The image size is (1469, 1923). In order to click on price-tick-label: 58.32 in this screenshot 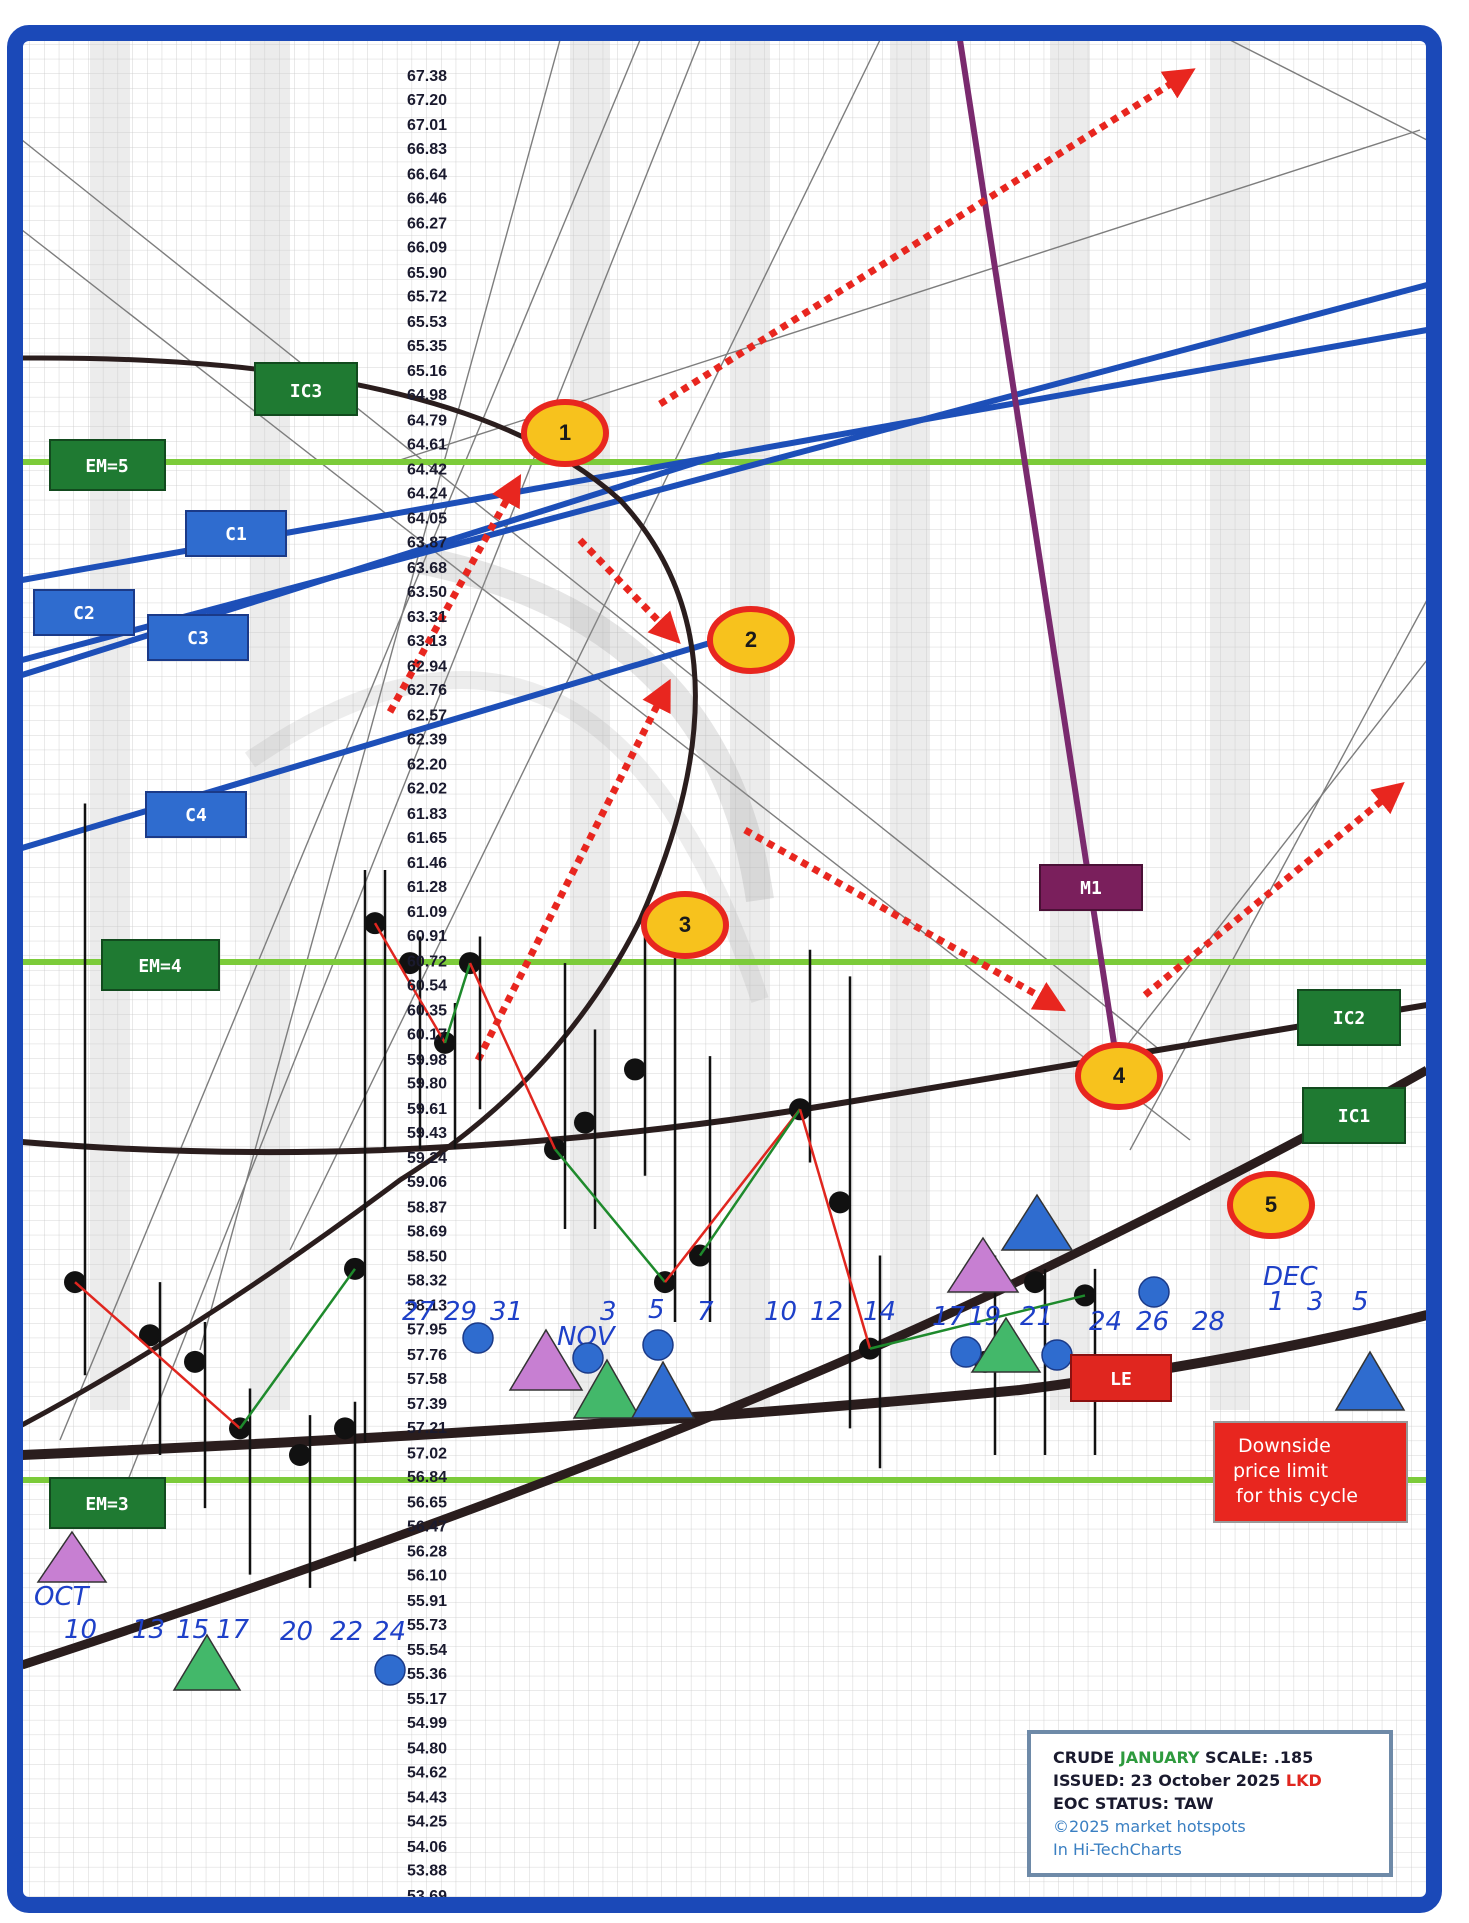, I will do `click(427, 1280)`.